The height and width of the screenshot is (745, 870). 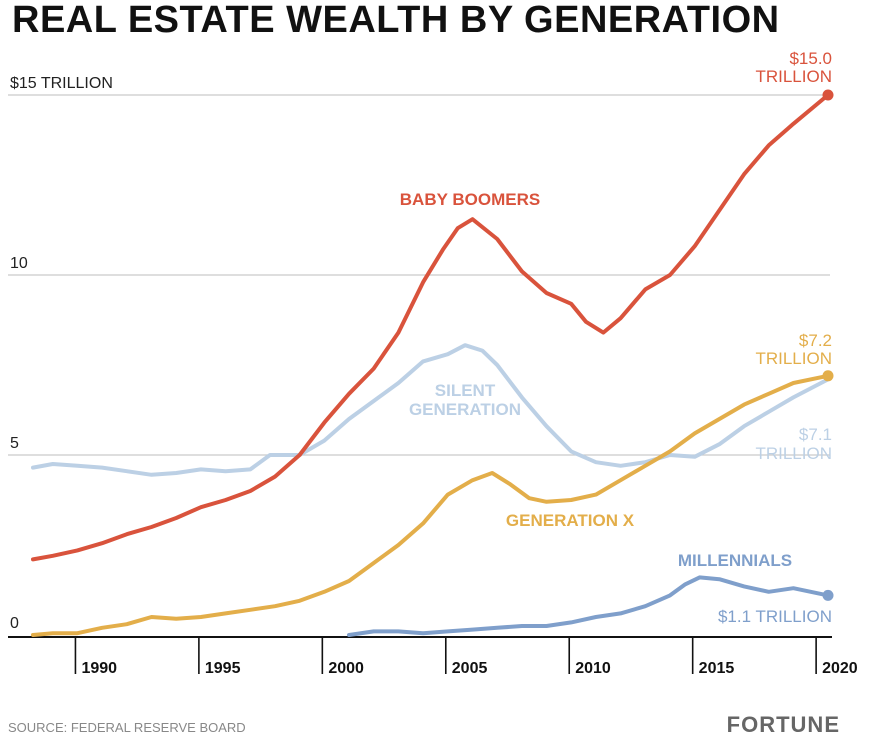 What do you see at coordinates (828, 376) in the screenshot?
I see `end-point-generation-x` at bounding box center [828, 376].